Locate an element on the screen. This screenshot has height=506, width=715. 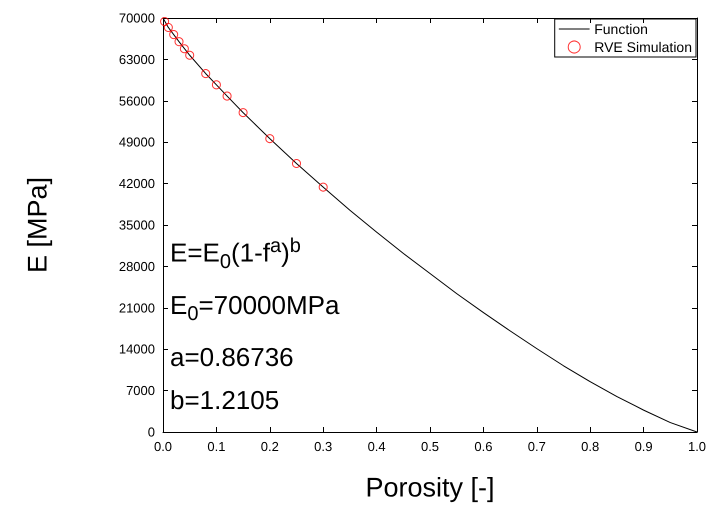
x-tick-label: 0.6 is located at coordinates (483, 446).